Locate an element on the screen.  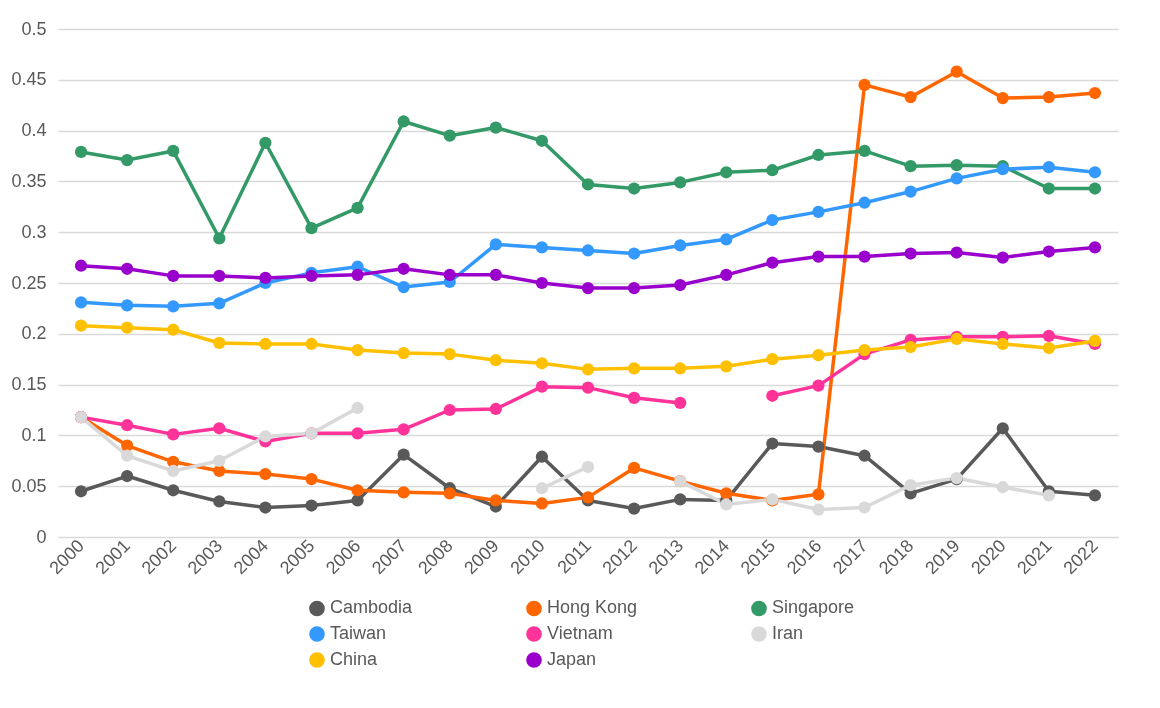
legend-label: Japan is located at coordinates (572, 659).